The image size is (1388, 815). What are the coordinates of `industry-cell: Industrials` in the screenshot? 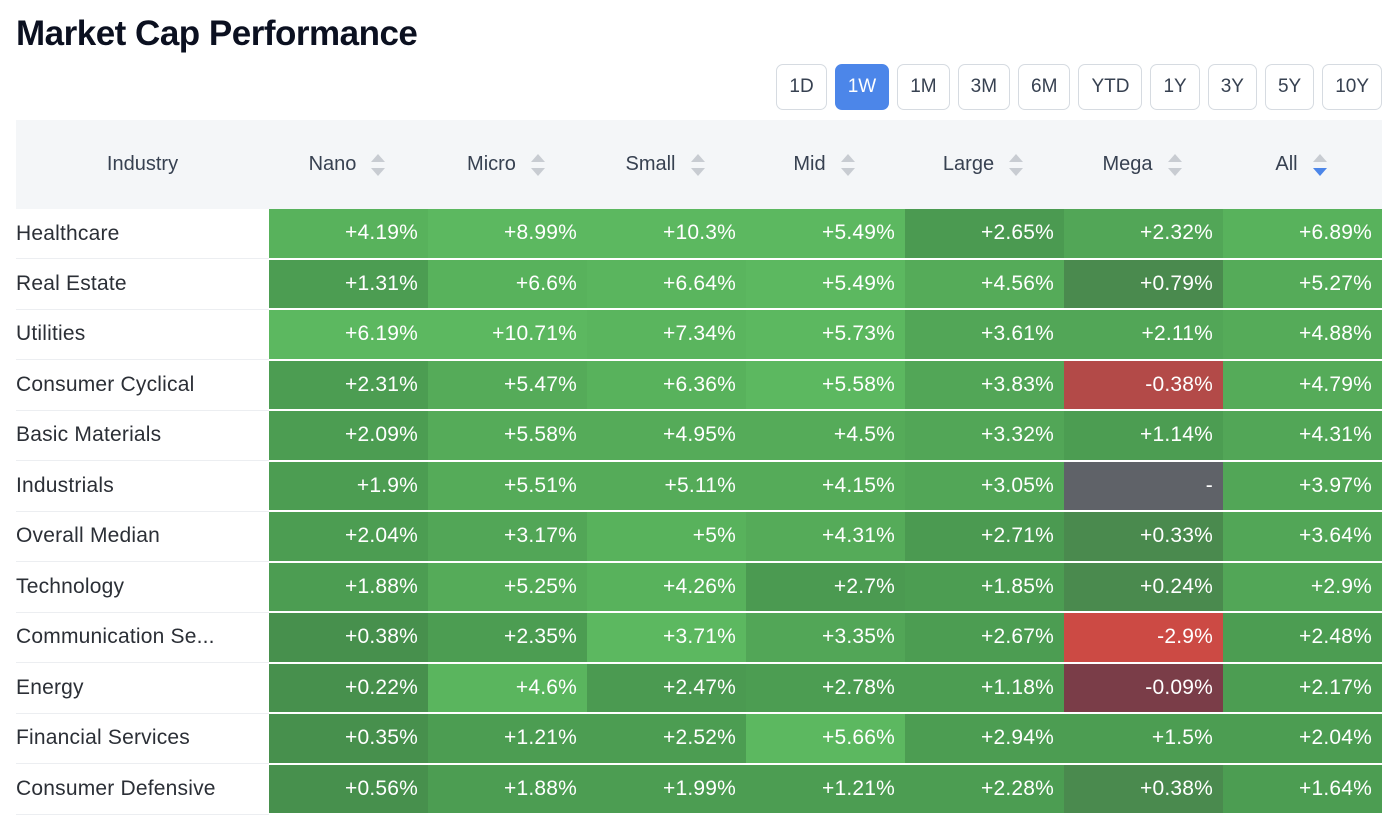 It's located at (142, 486).